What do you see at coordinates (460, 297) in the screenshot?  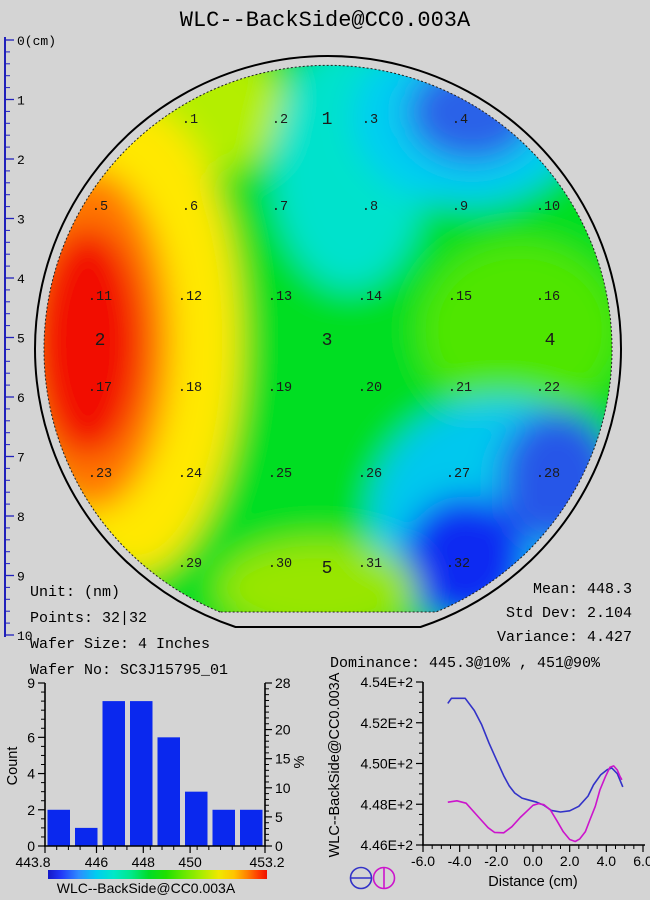 I see `wafer-point-label: .15` at bounding box center [460, 297].